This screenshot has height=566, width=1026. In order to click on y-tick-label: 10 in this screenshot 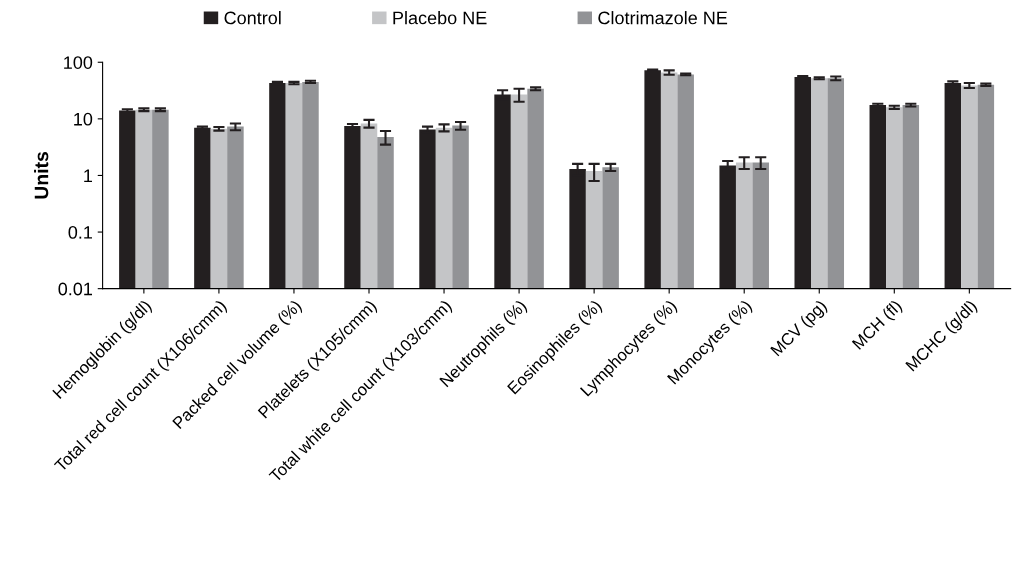, I will do `click(83, 119)`.